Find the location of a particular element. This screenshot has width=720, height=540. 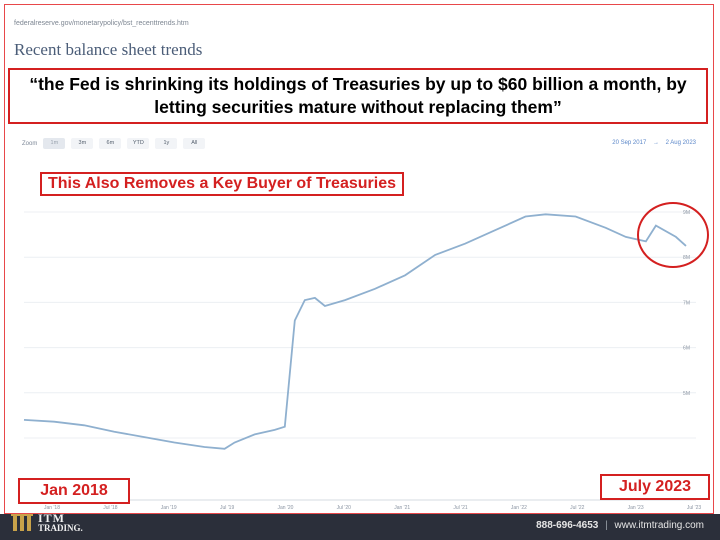

zoom-button-3m: 3m is located at coordinates (82, 143).